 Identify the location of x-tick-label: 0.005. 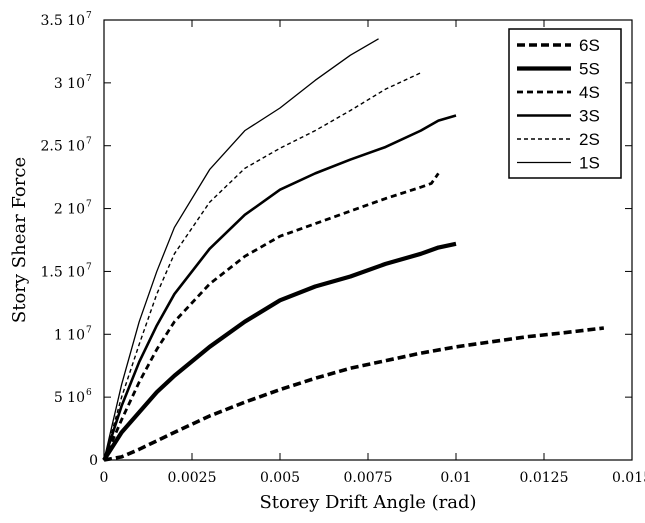
(280, 478).